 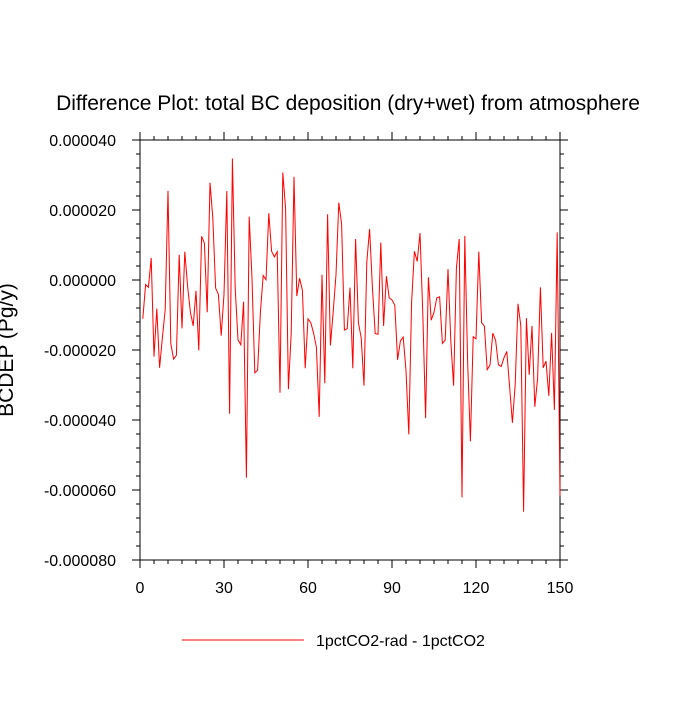 What do you see at coordinates (82, 281) in the screenshot?
I see `y-tick-label: 0.000000` at bounding box center [82, 281].